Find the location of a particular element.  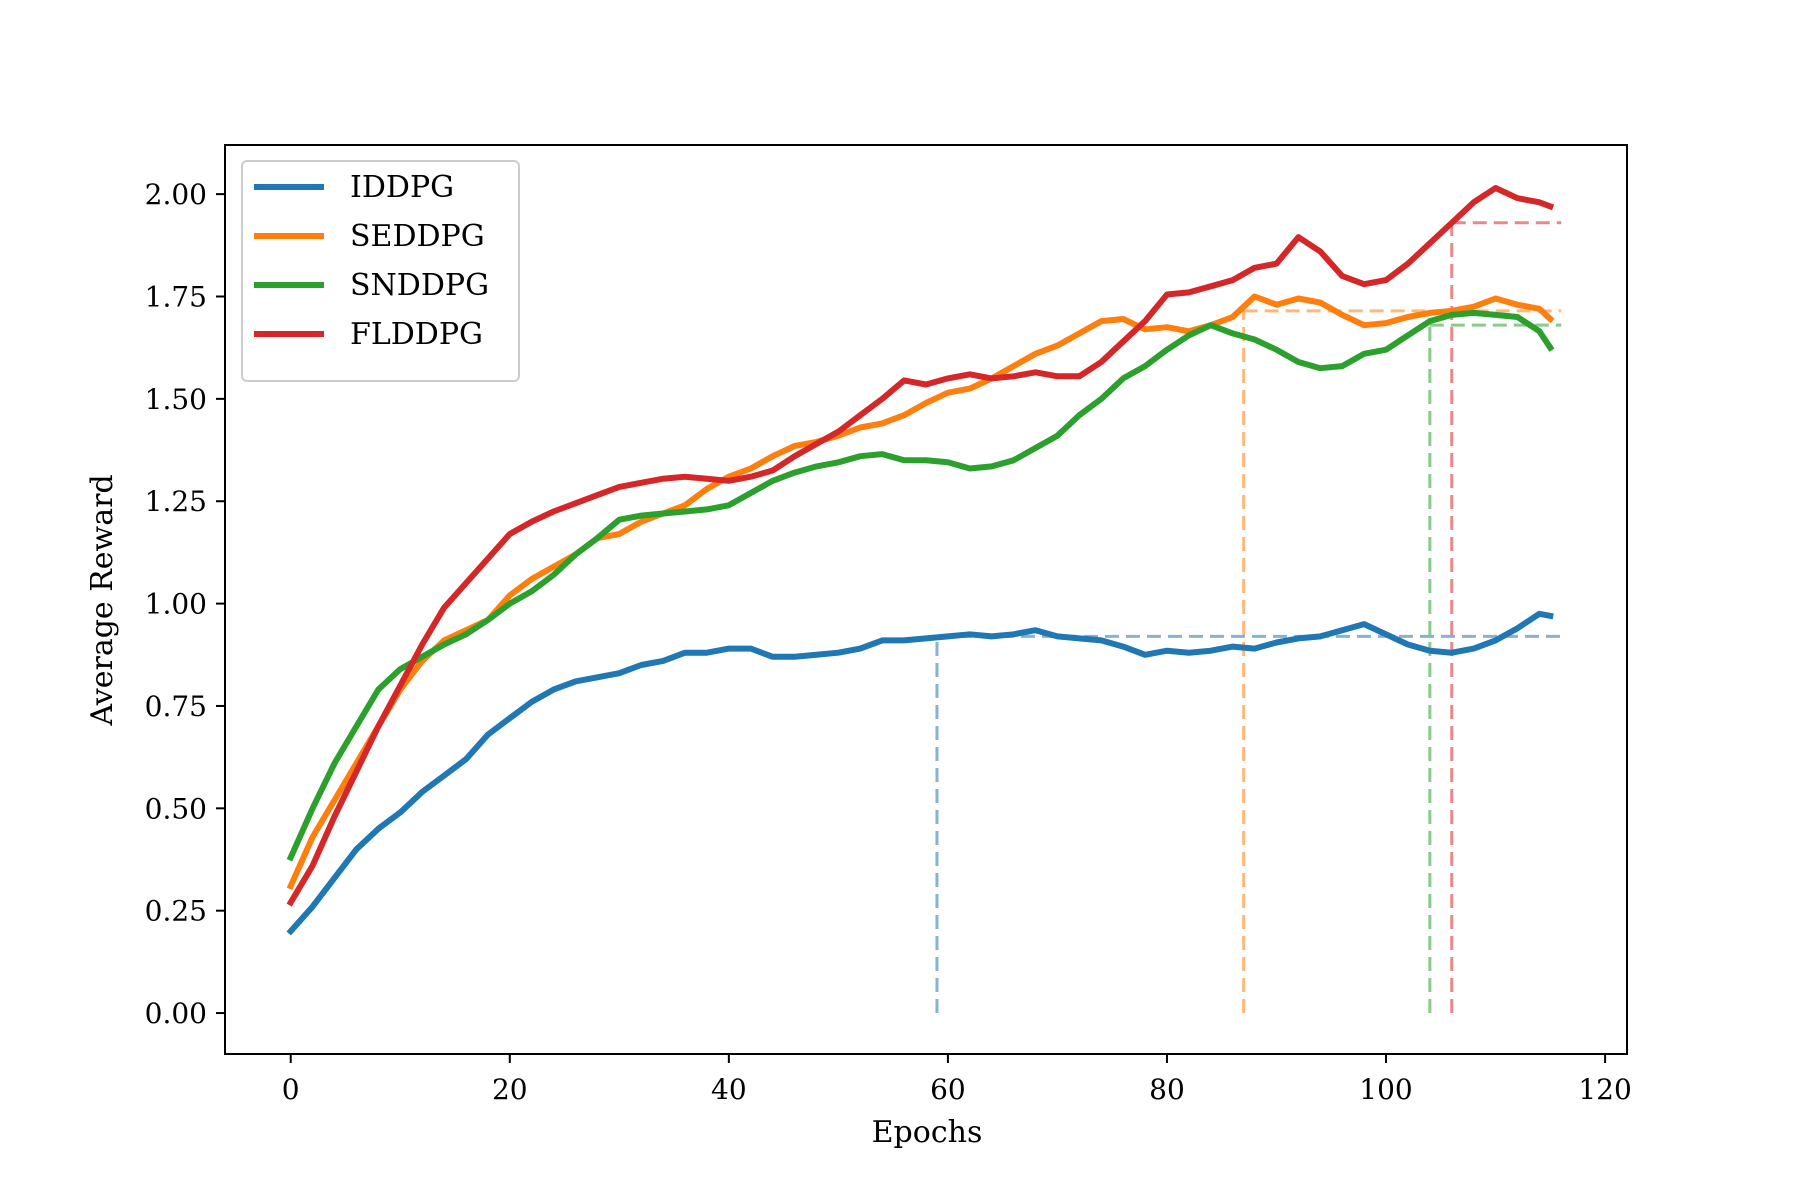

x-tick-label: 0 is located at coordinates (291, 1089).